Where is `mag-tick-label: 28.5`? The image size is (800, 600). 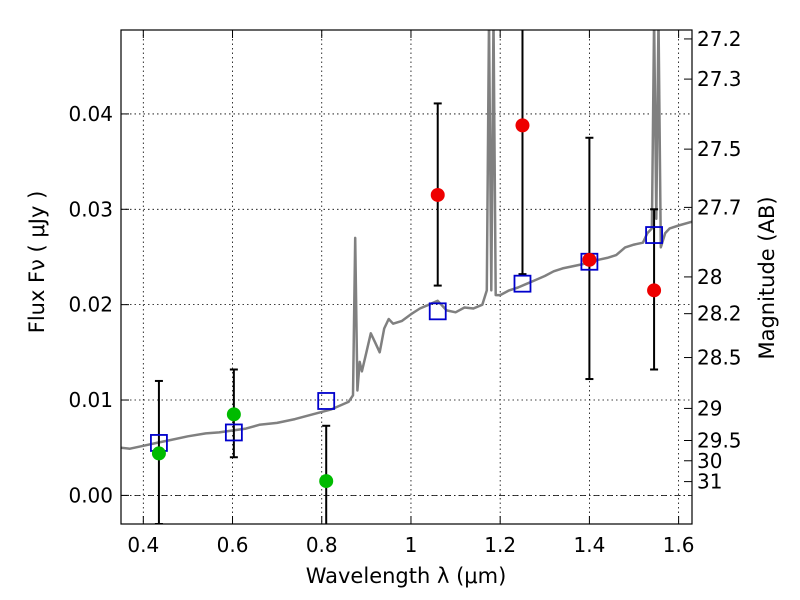
mag-tick-label: 28.5 is located at coordinates (719, 358).